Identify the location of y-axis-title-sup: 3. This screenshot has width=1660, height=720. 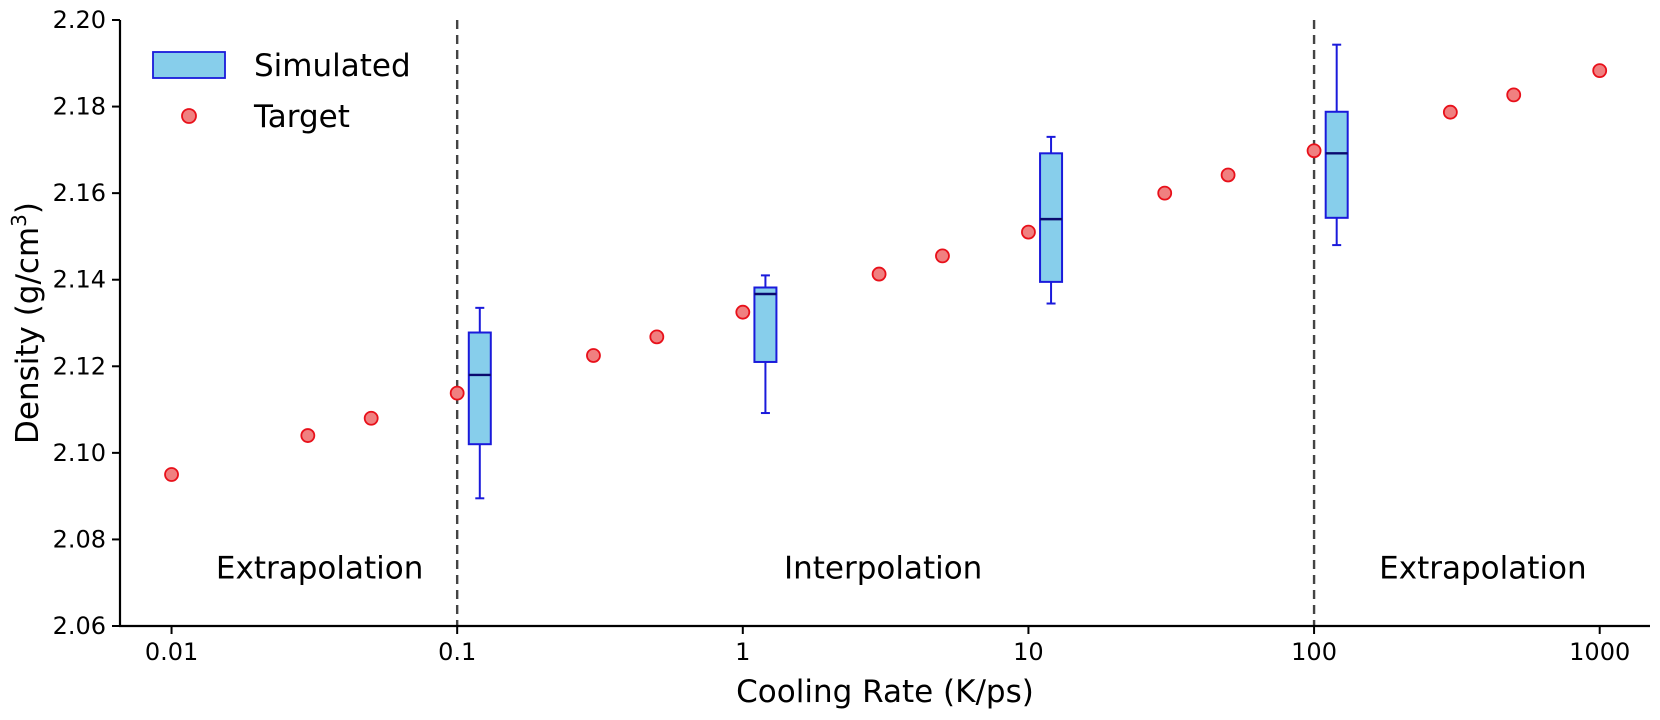
(19, 220).